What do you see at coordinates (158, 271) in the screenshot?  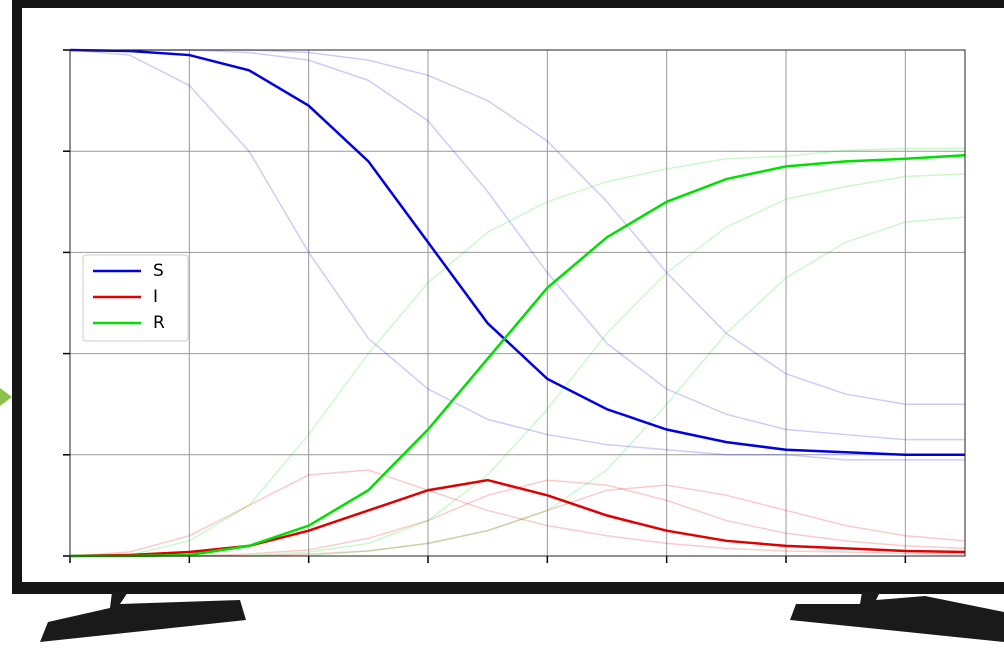 I see `legend-label: S` at bounding box center [158, 271].